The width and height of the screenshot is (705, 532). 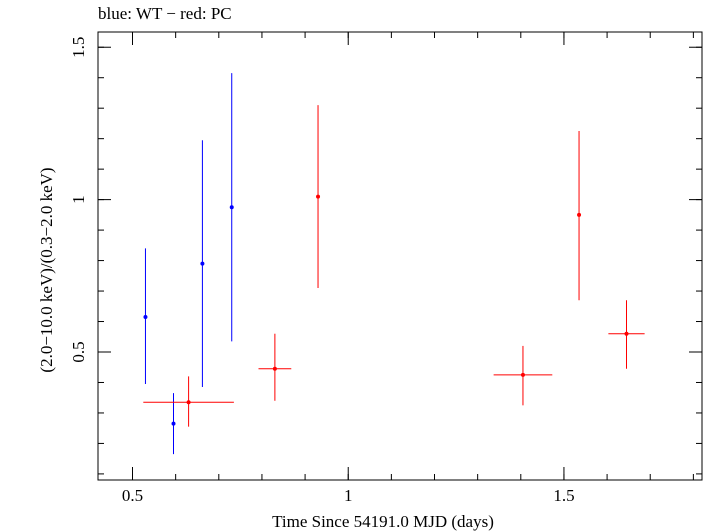 What do you see at coordinates (78, 47) in the screenshot?
I see `y-tick-label: 1.5` at bounding box center [78, 47].